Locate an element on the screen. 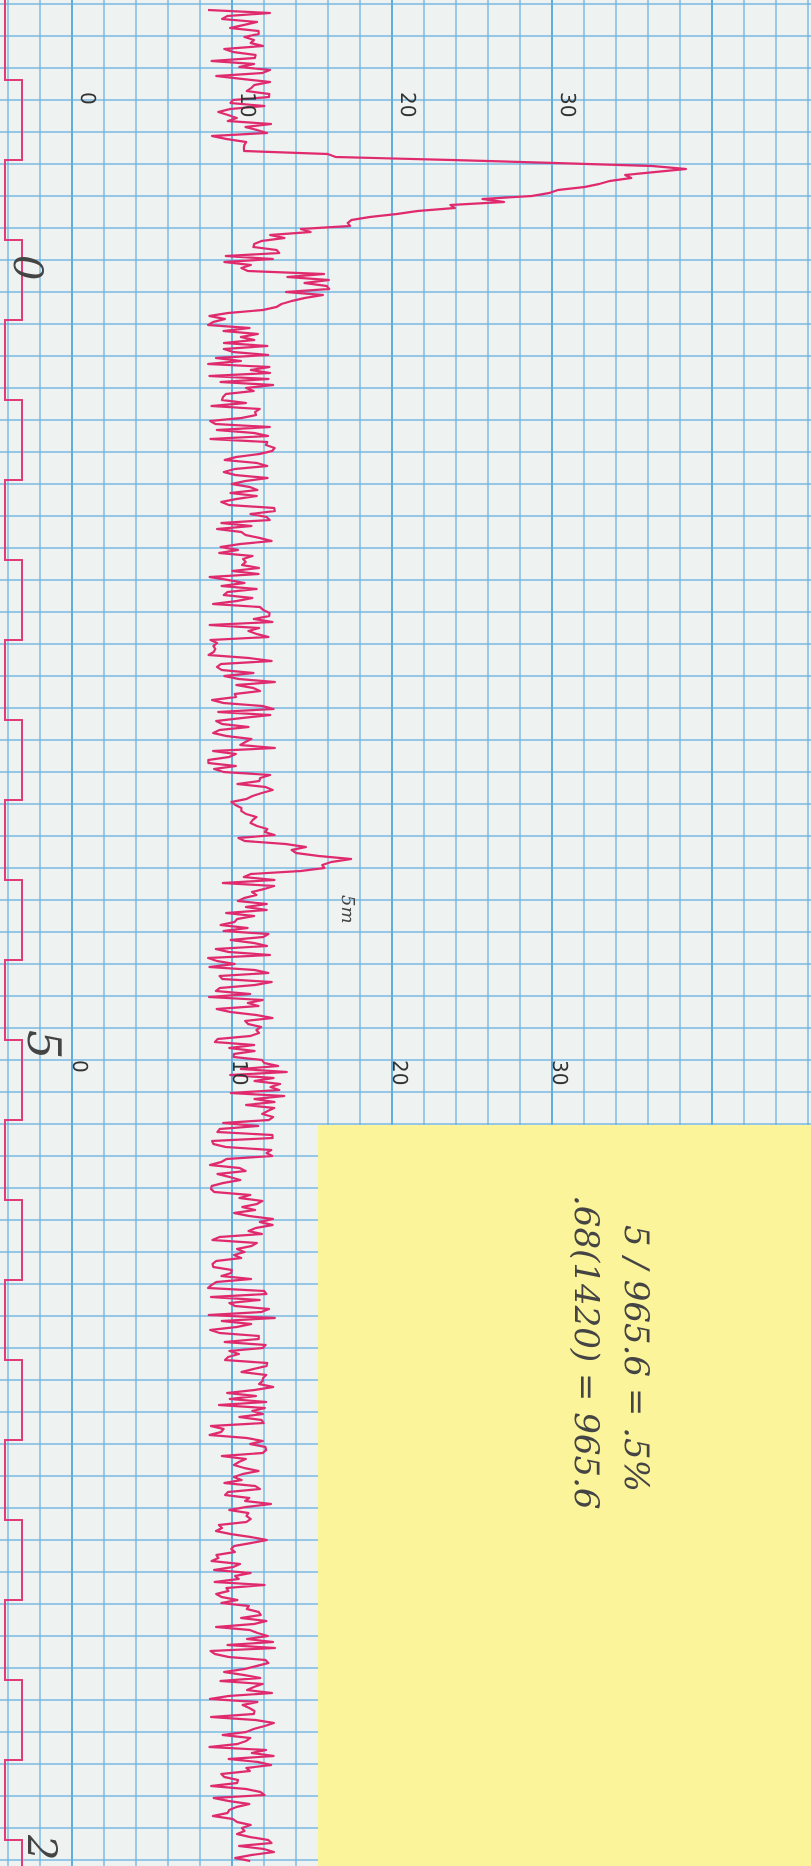  note-line: 5 / 965.6 = .5% is located at coordinates (636, 1358).